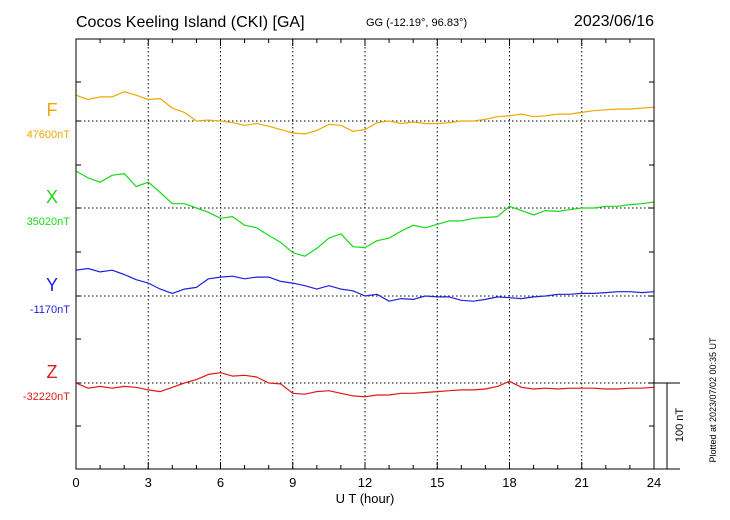  What do you see at coordinates (75, 482) in the screenshot?
I see `x-tick-label: 0` at bounding box center [75, 482].